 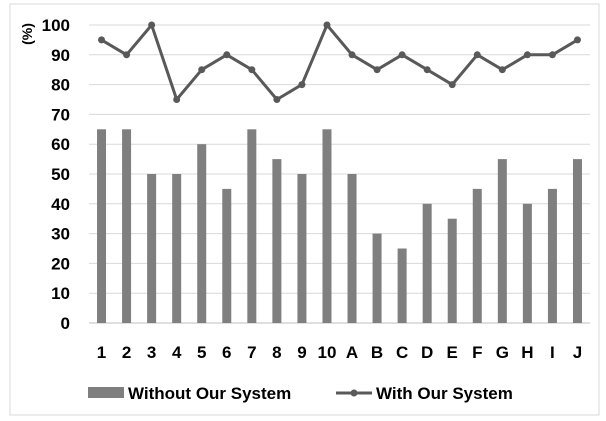 What do you see at coordinates (477, 352) in the screenshot?
I see `x-tick-label: F` at bounding box center [477, 352].